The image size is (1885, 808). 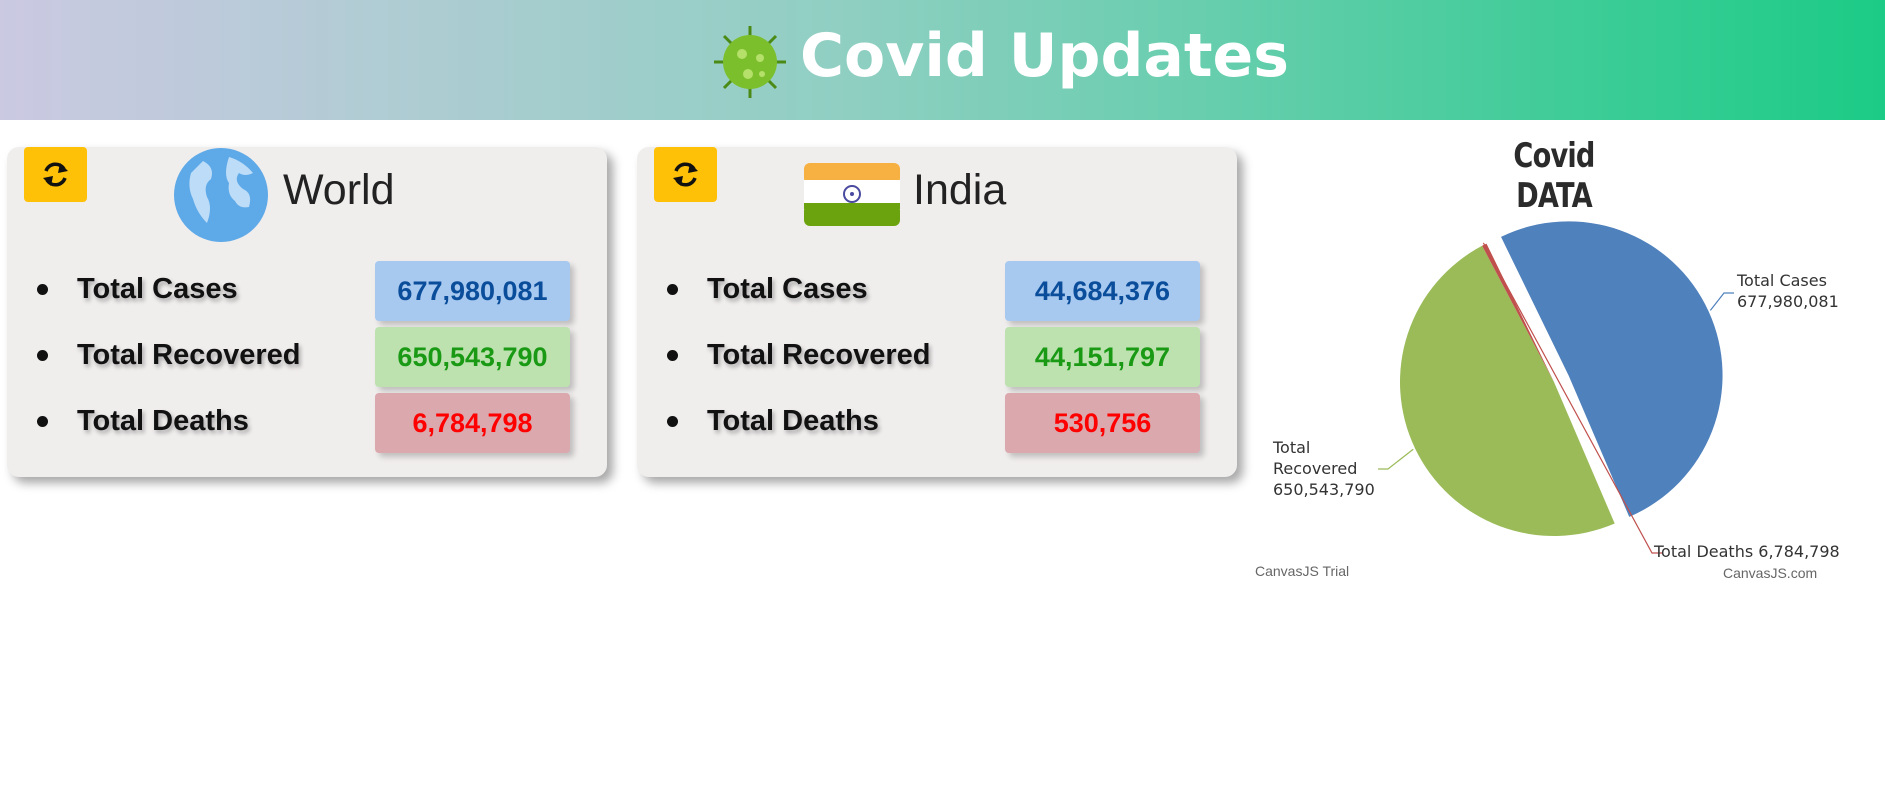 What do you see at coordinates (1302, 571) in the screenshot?
I see `watermark: CanvasJS Trial` at bounding box center [1302, 571].